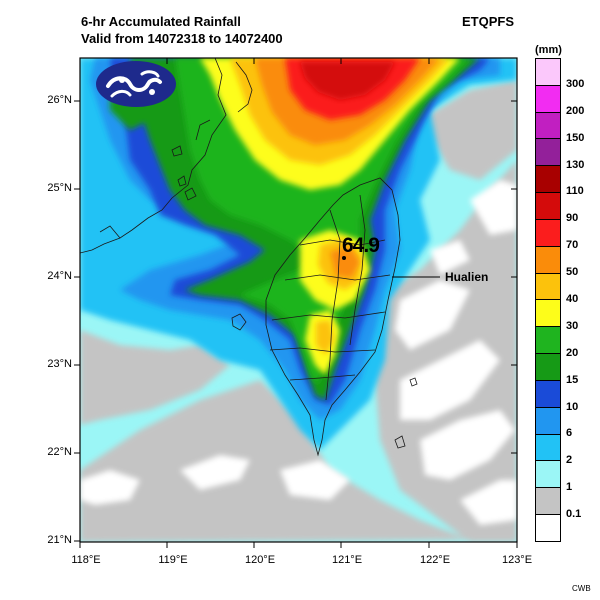  Describe the element at coordinates (59, 276) in the screenshot. I see `lat-label-24: 24°N` at that location.